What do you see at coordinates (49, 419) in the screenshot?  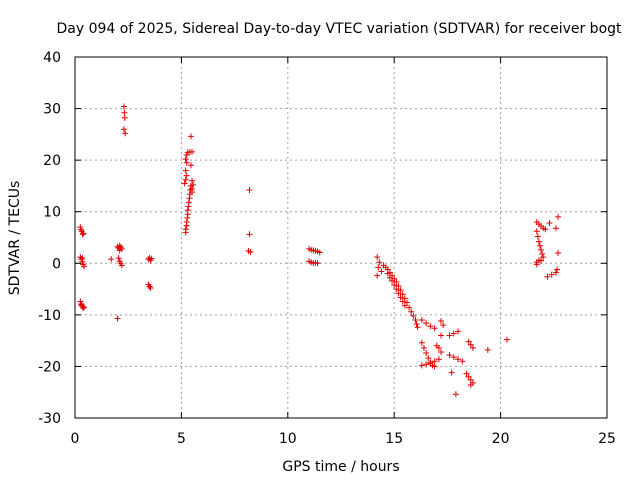 I see `y-tick-label: -30` at bounding box center [49, 419].